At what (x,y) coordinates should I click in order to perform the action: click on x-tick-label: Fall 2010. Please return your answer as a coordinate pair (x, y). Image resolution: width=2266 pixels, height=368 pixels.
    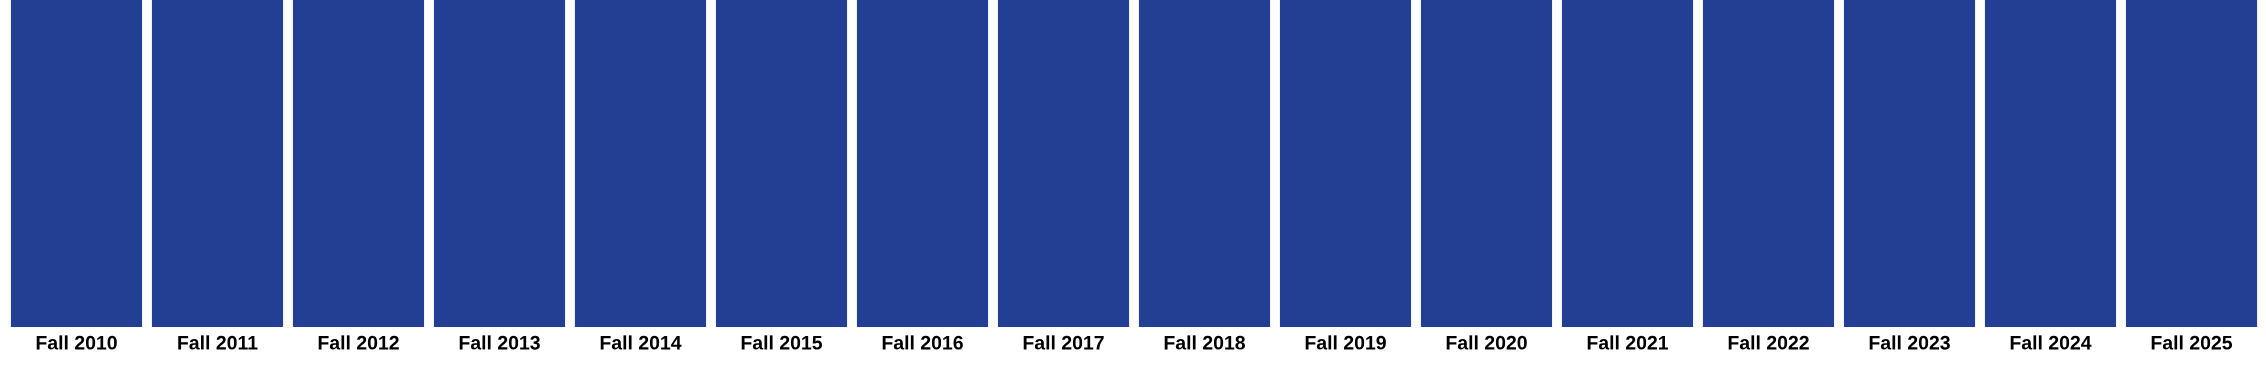
    Looking at the image, I should click on (76, 342).